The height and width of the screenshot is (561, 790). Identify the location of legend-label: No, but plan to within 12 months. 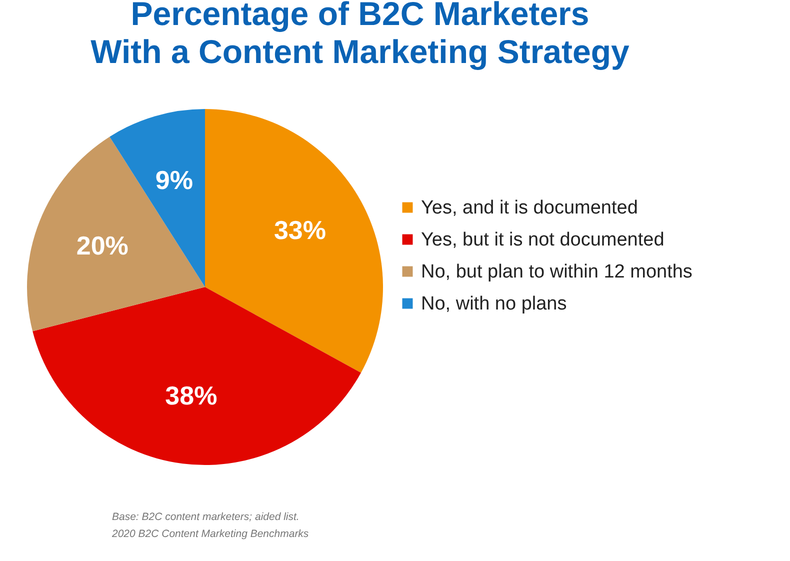
(556, 272).